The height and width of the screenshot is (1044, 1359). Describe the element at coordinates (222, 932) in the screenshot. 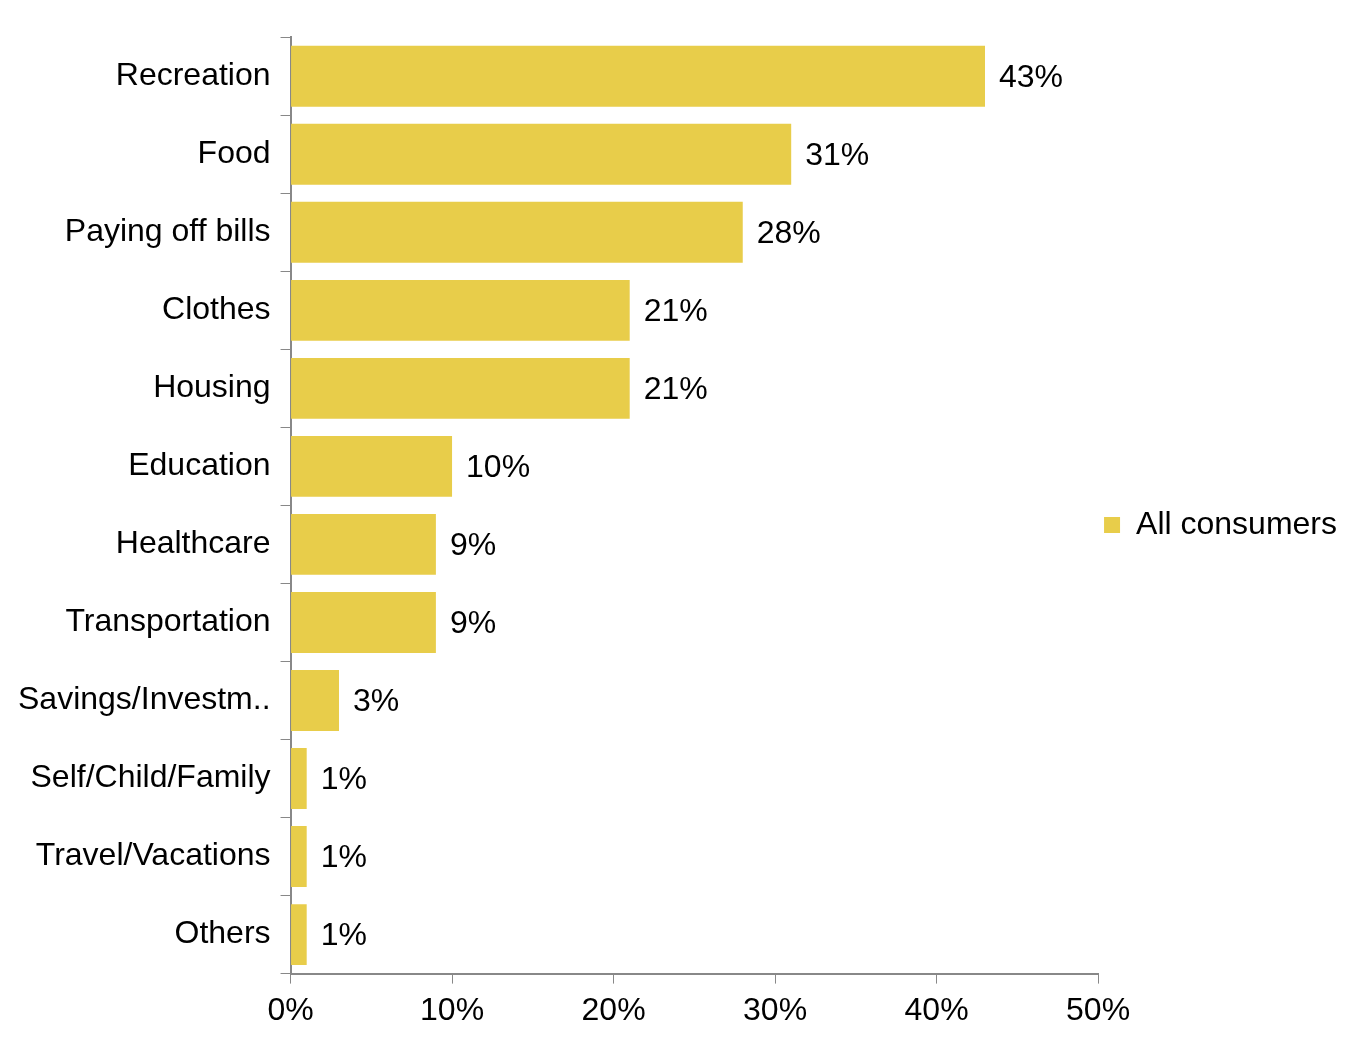

I see `y-tick-label: Others` at that location.